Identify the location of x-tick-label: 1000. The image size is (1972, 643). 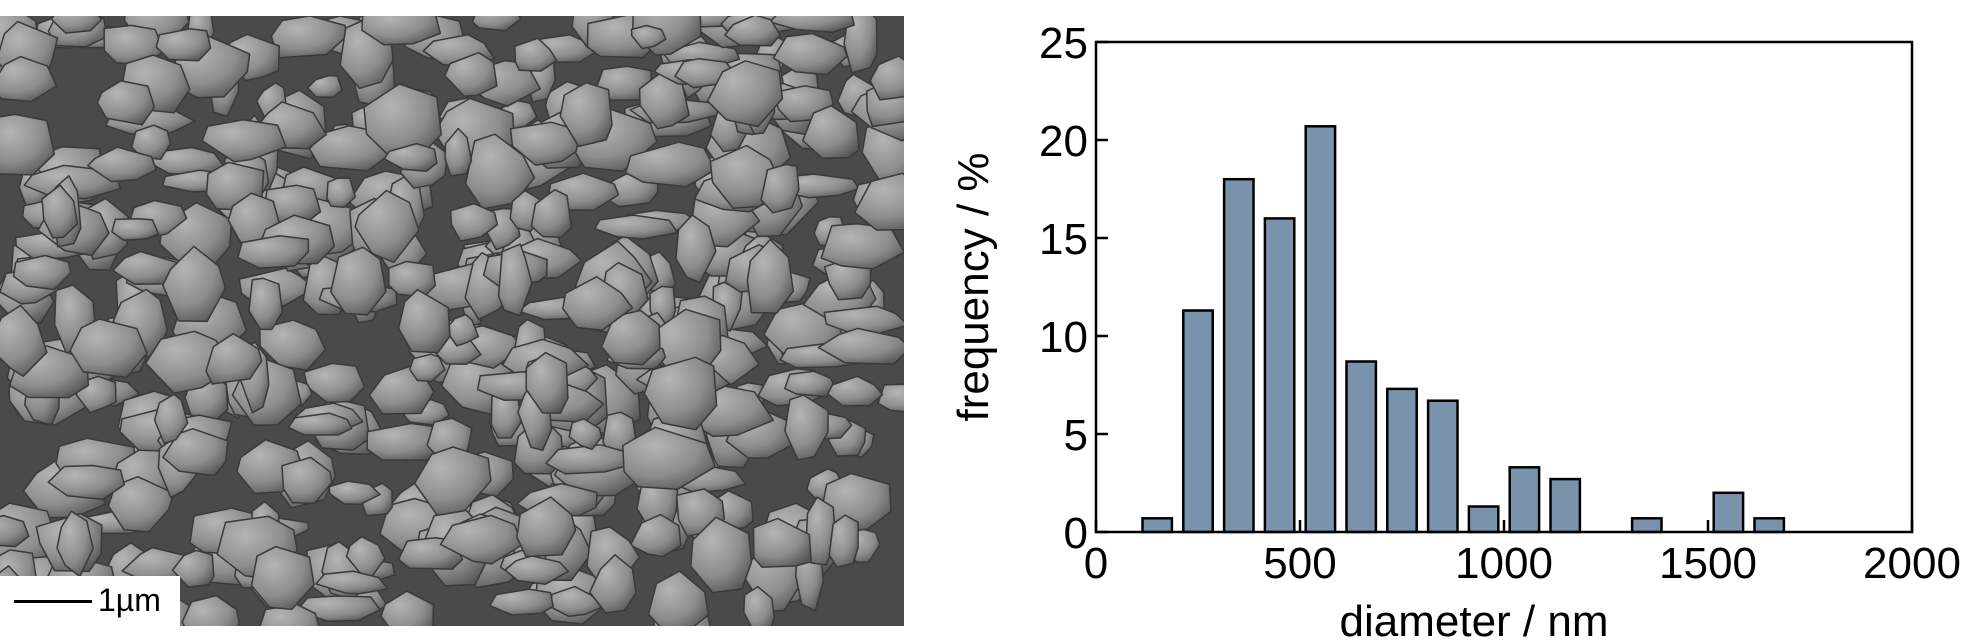
(1504, 563).